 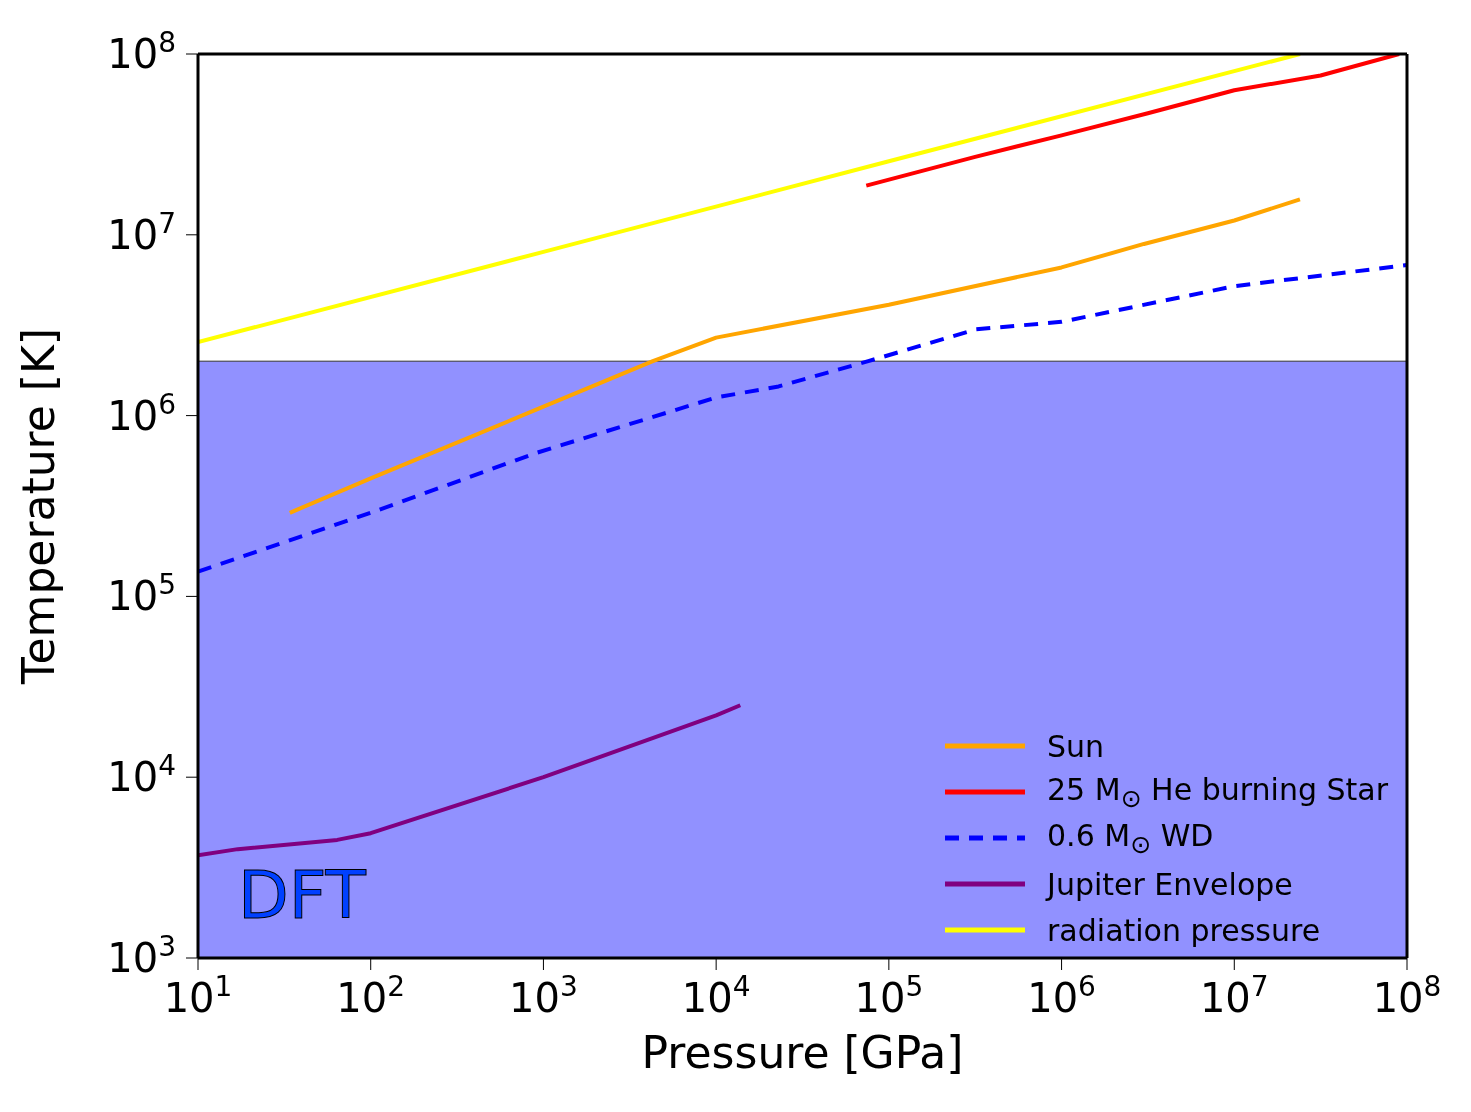 I want to click on y-tick-label: 10$^{4}$, so click(x=141, y=774).